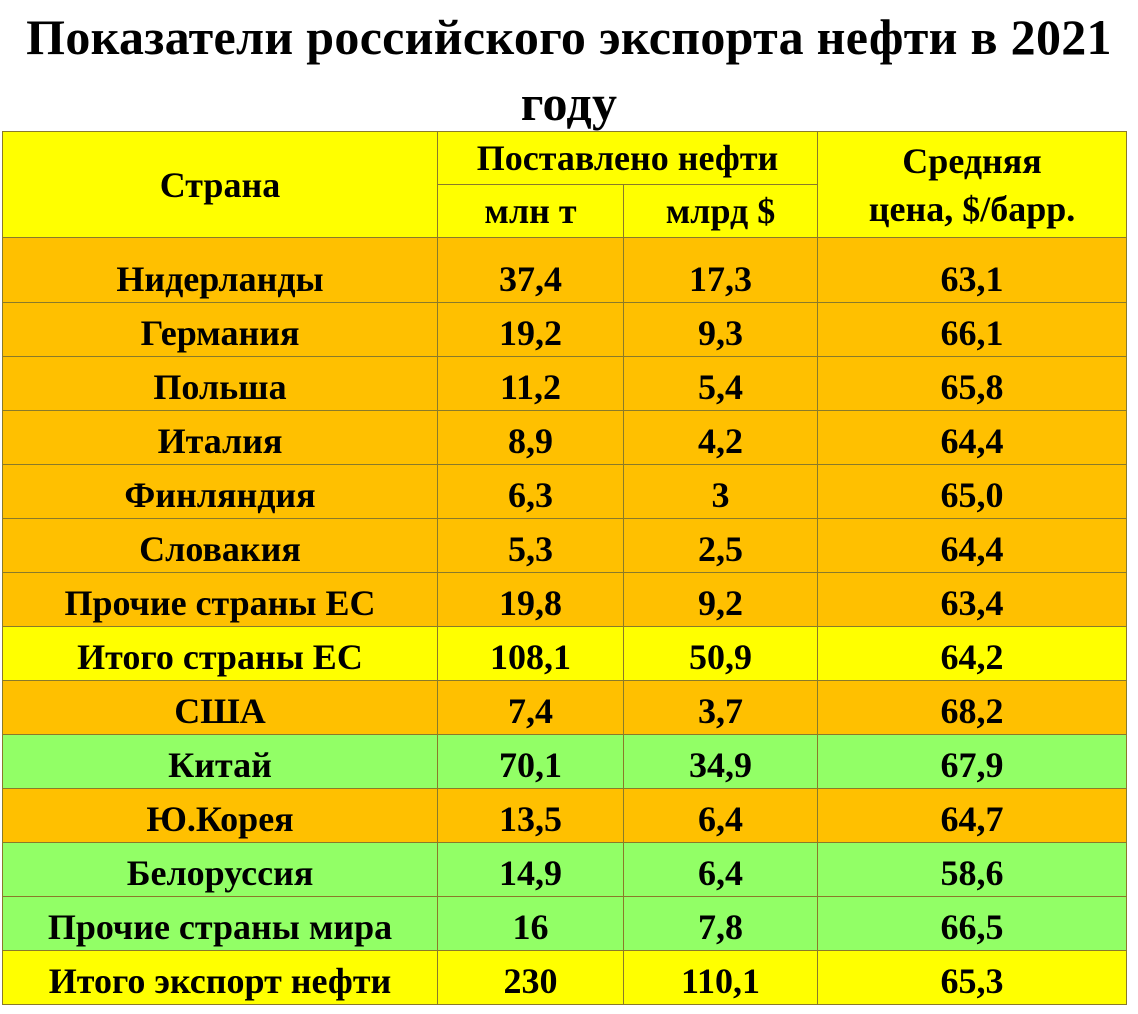 This screenshot has height=1014, width=1138. Describe the element at coordinates (530, 437) in the screenshot. I see `mln-t-cell: 8,9` at that location.